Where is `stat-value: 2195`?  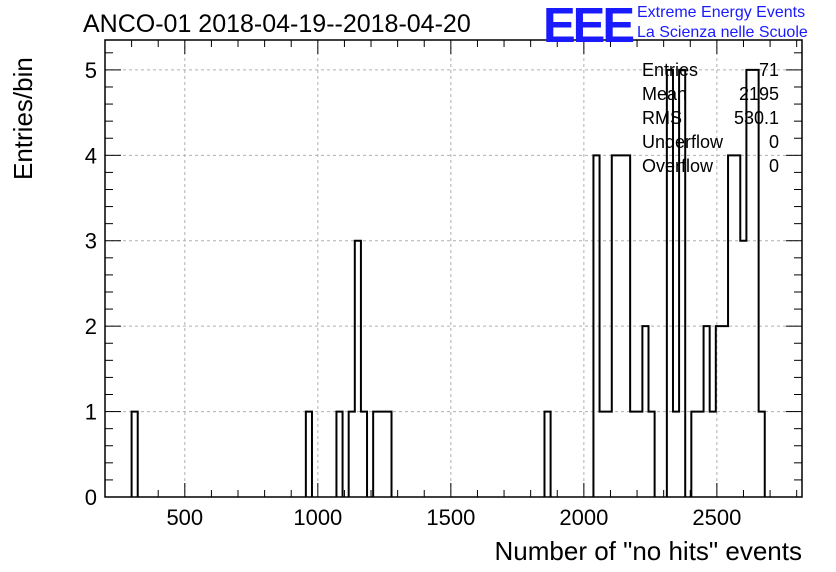 stat-value: 2195 is located at coordinates (758, 94).